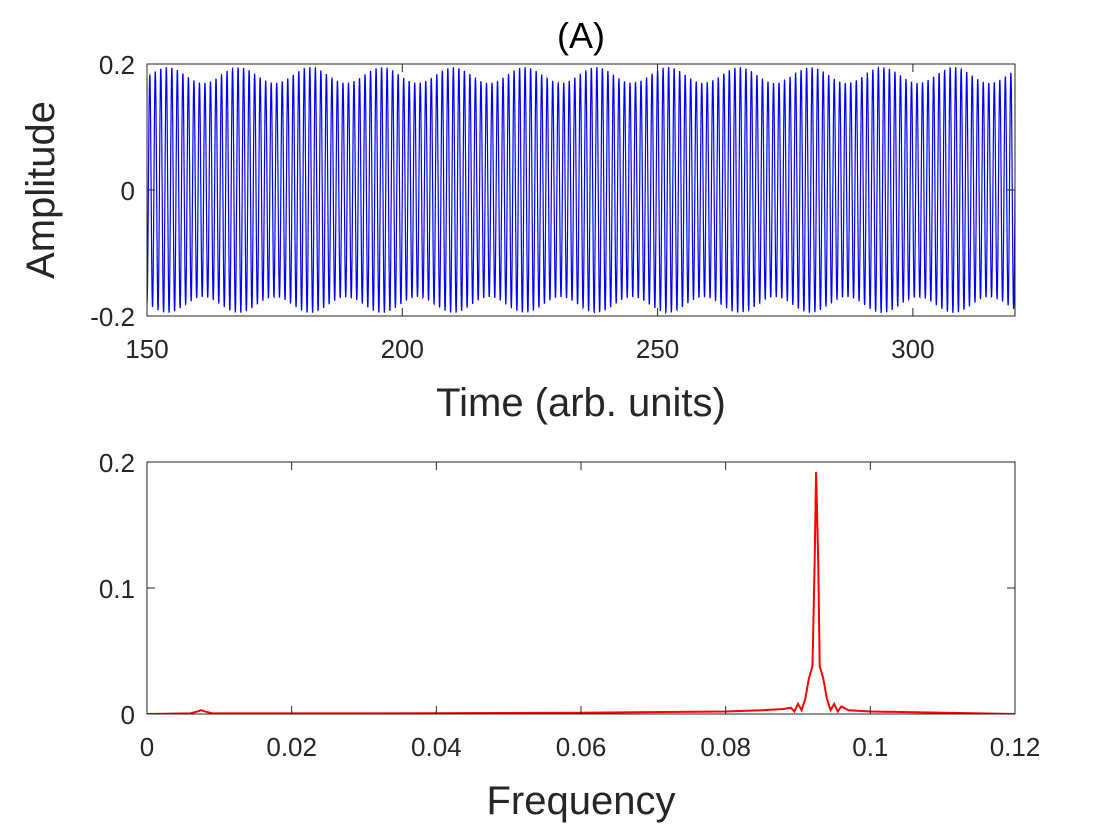  I want to click on chart-title: (A), so click(581, 35).